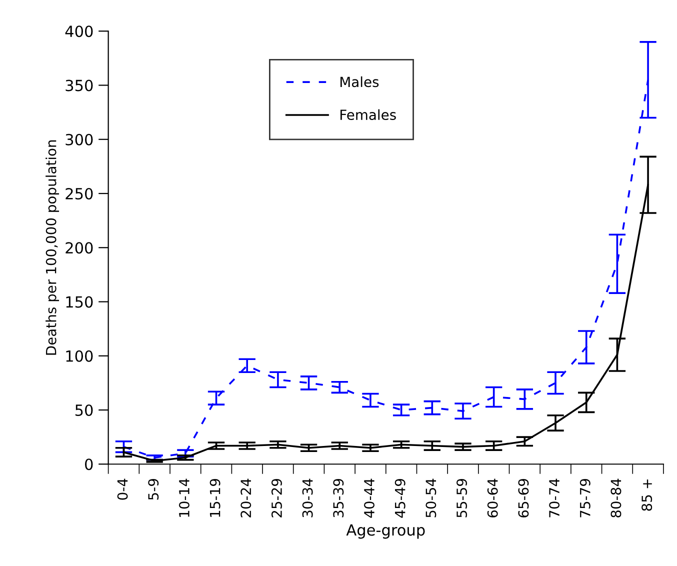 This screenshot has height=566, width=677. What do you see at coordinates (122, 489) in the screenshot?
I see `x-tick-label: 0-4` at bounding box center [122, 489].